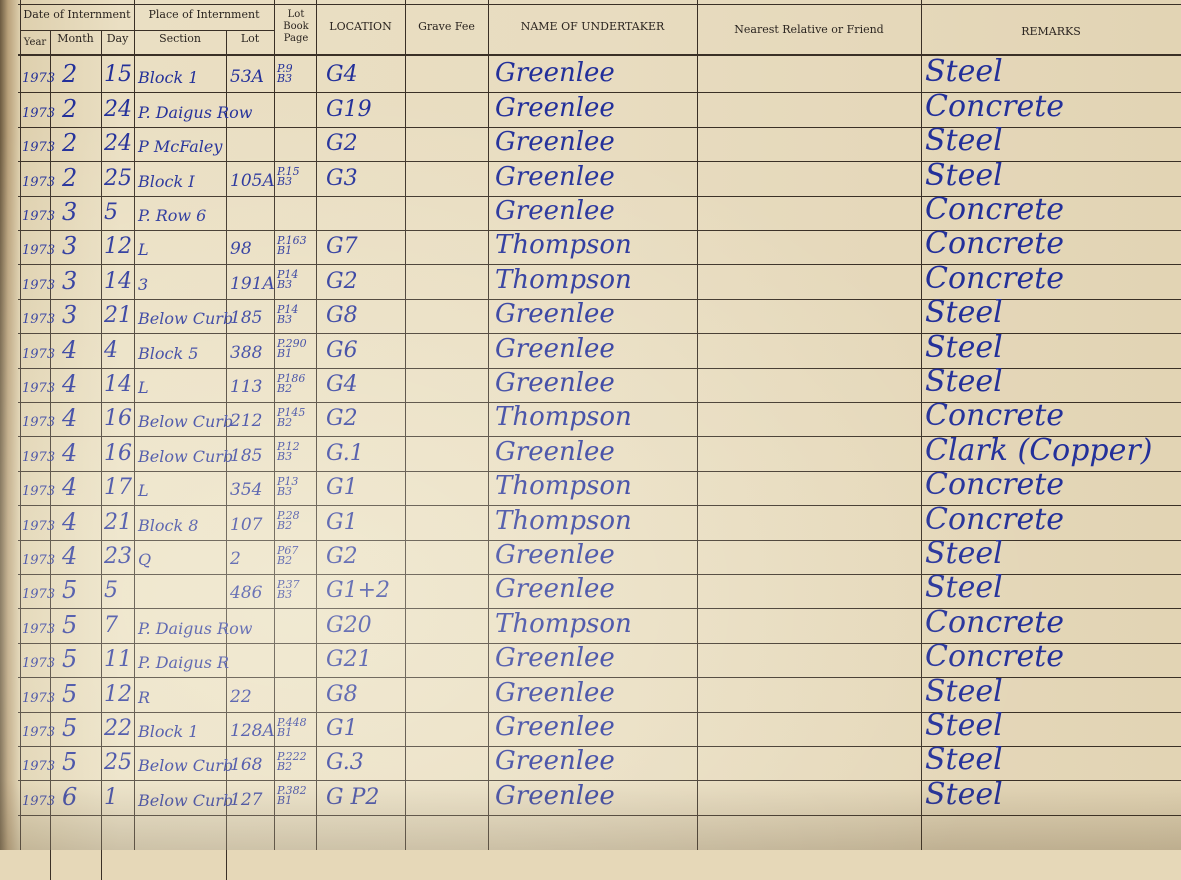  What do you see at coordinates (111, 625) in the screenshot?
I see `day-cell: 7` at bounding box center [111, 625].